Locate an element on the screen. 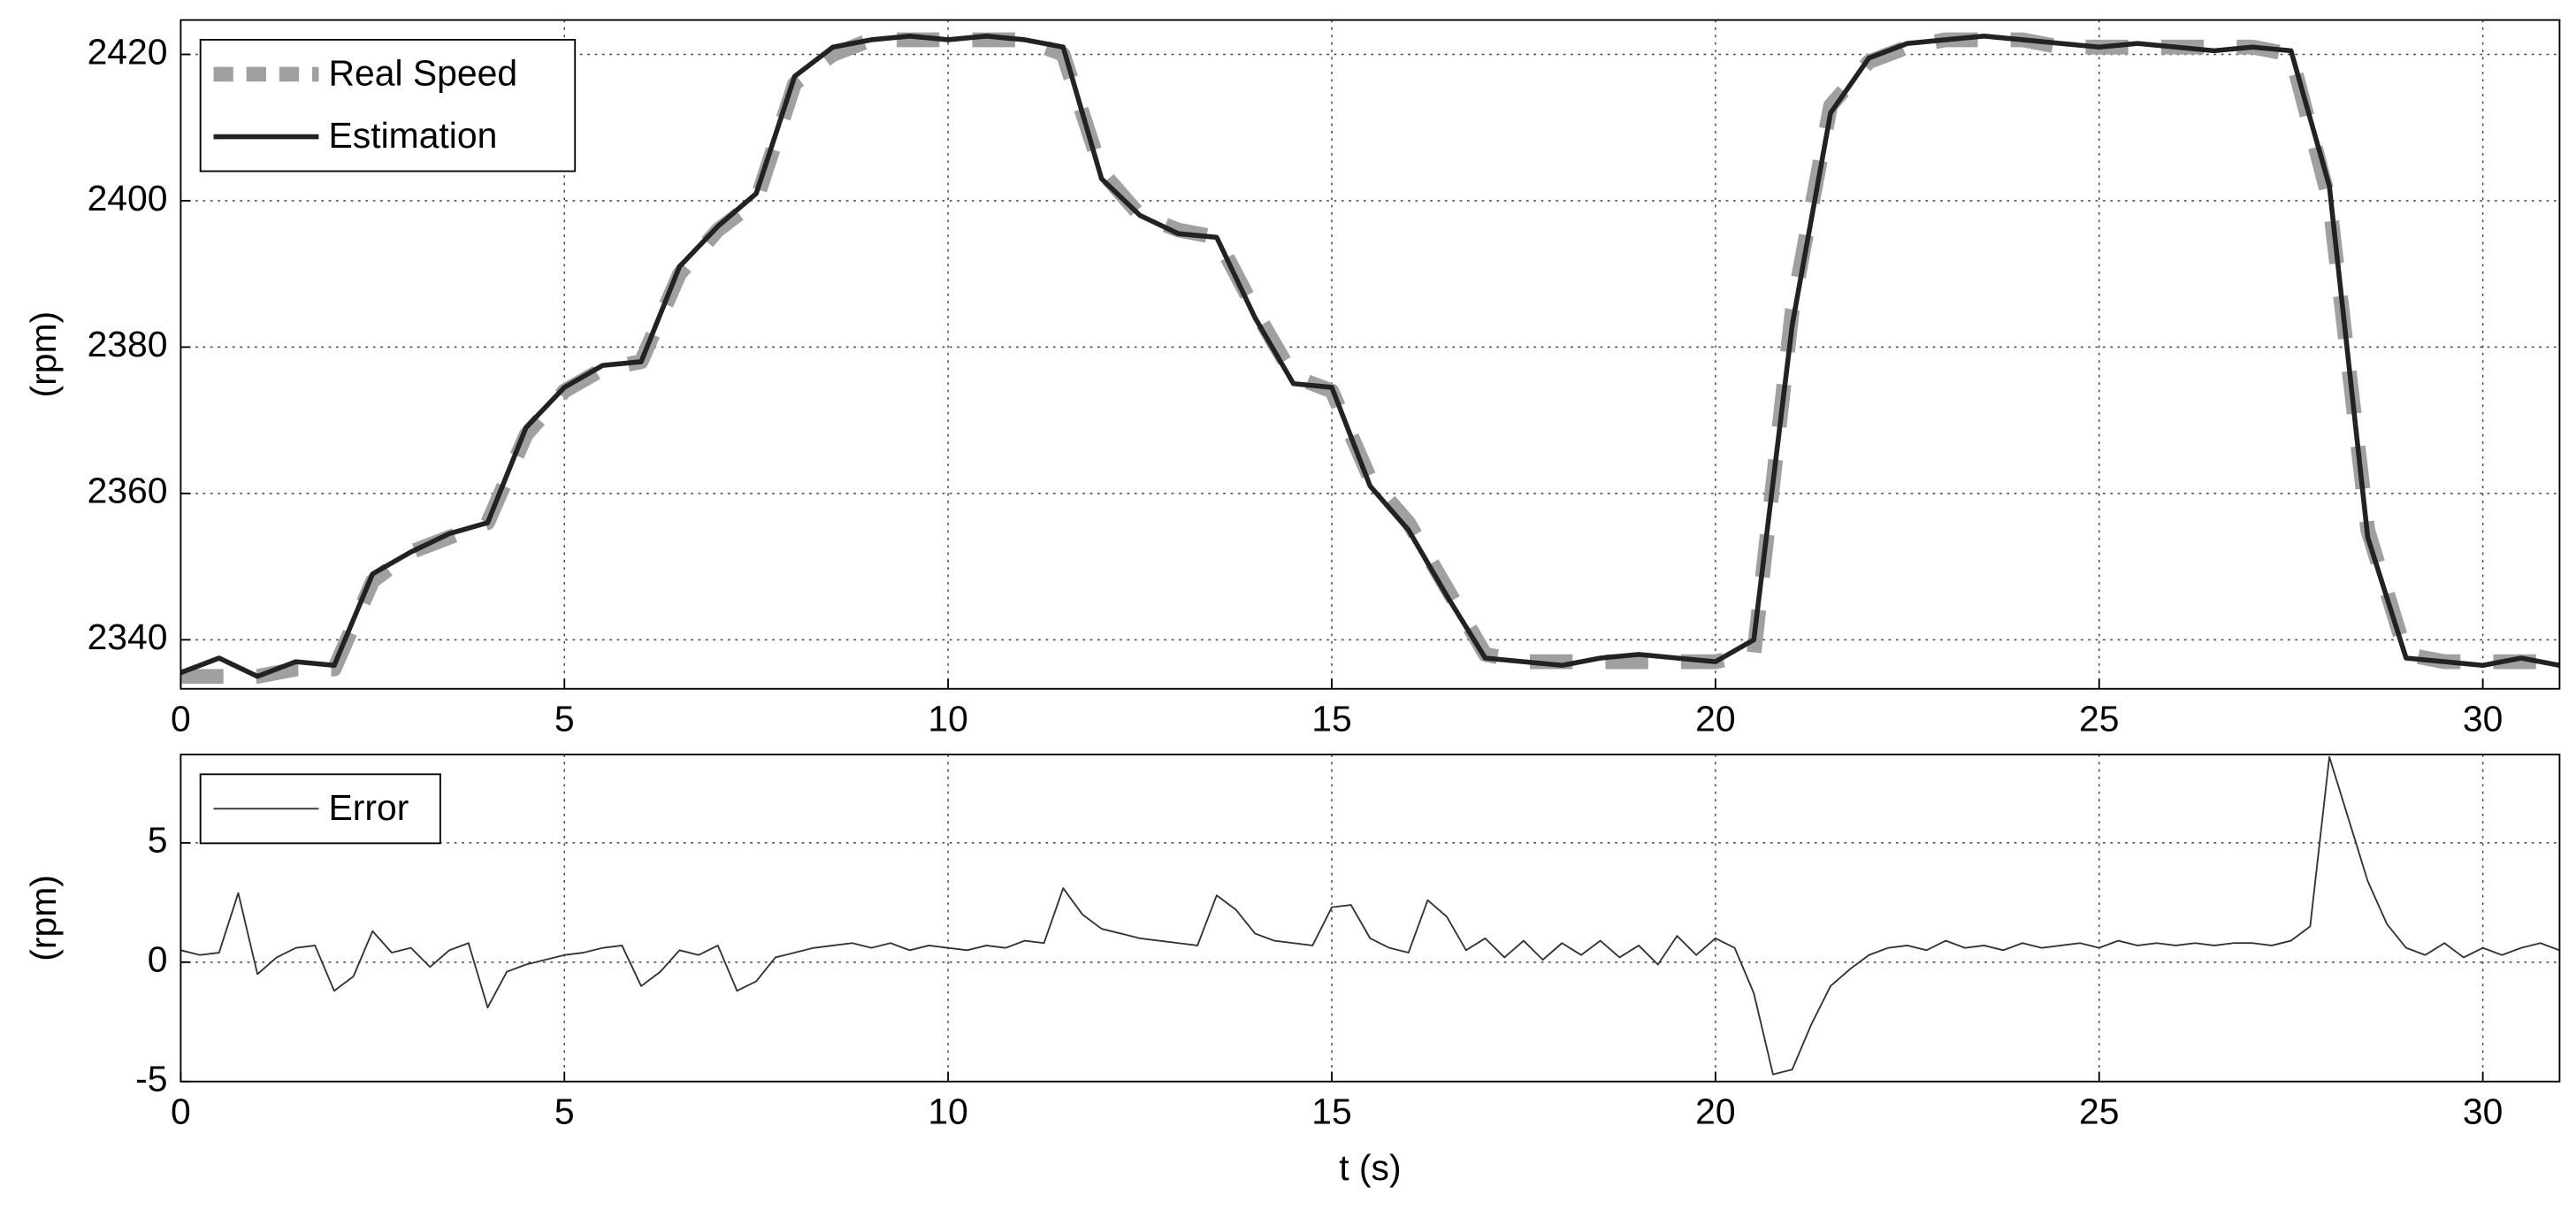 The height and width of the screenshot is (1210, 2576). y-tick-label: -5 is located at coordinates (151, 1079).